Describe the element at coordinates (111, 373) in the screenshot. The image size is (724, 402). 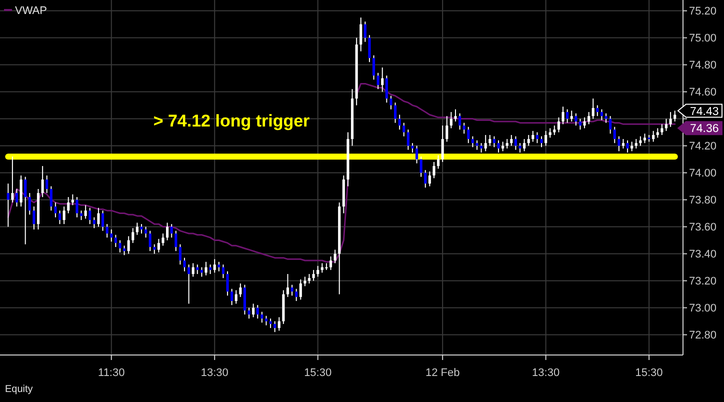
I see `x-tick-label: 11:30` at that location.